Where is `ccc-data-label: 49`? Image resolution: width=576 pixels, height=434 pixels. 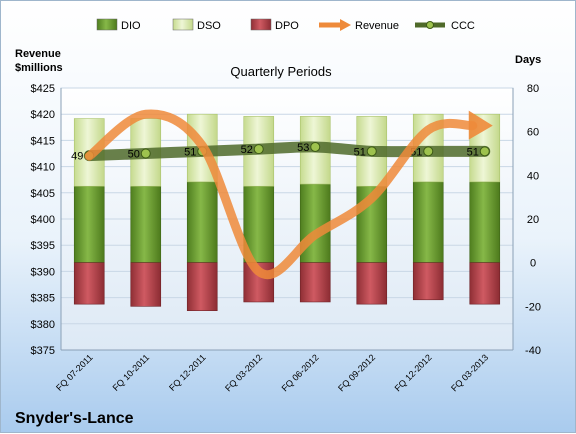 ccc-data-label: 49 is located at coordinates (77, 157).